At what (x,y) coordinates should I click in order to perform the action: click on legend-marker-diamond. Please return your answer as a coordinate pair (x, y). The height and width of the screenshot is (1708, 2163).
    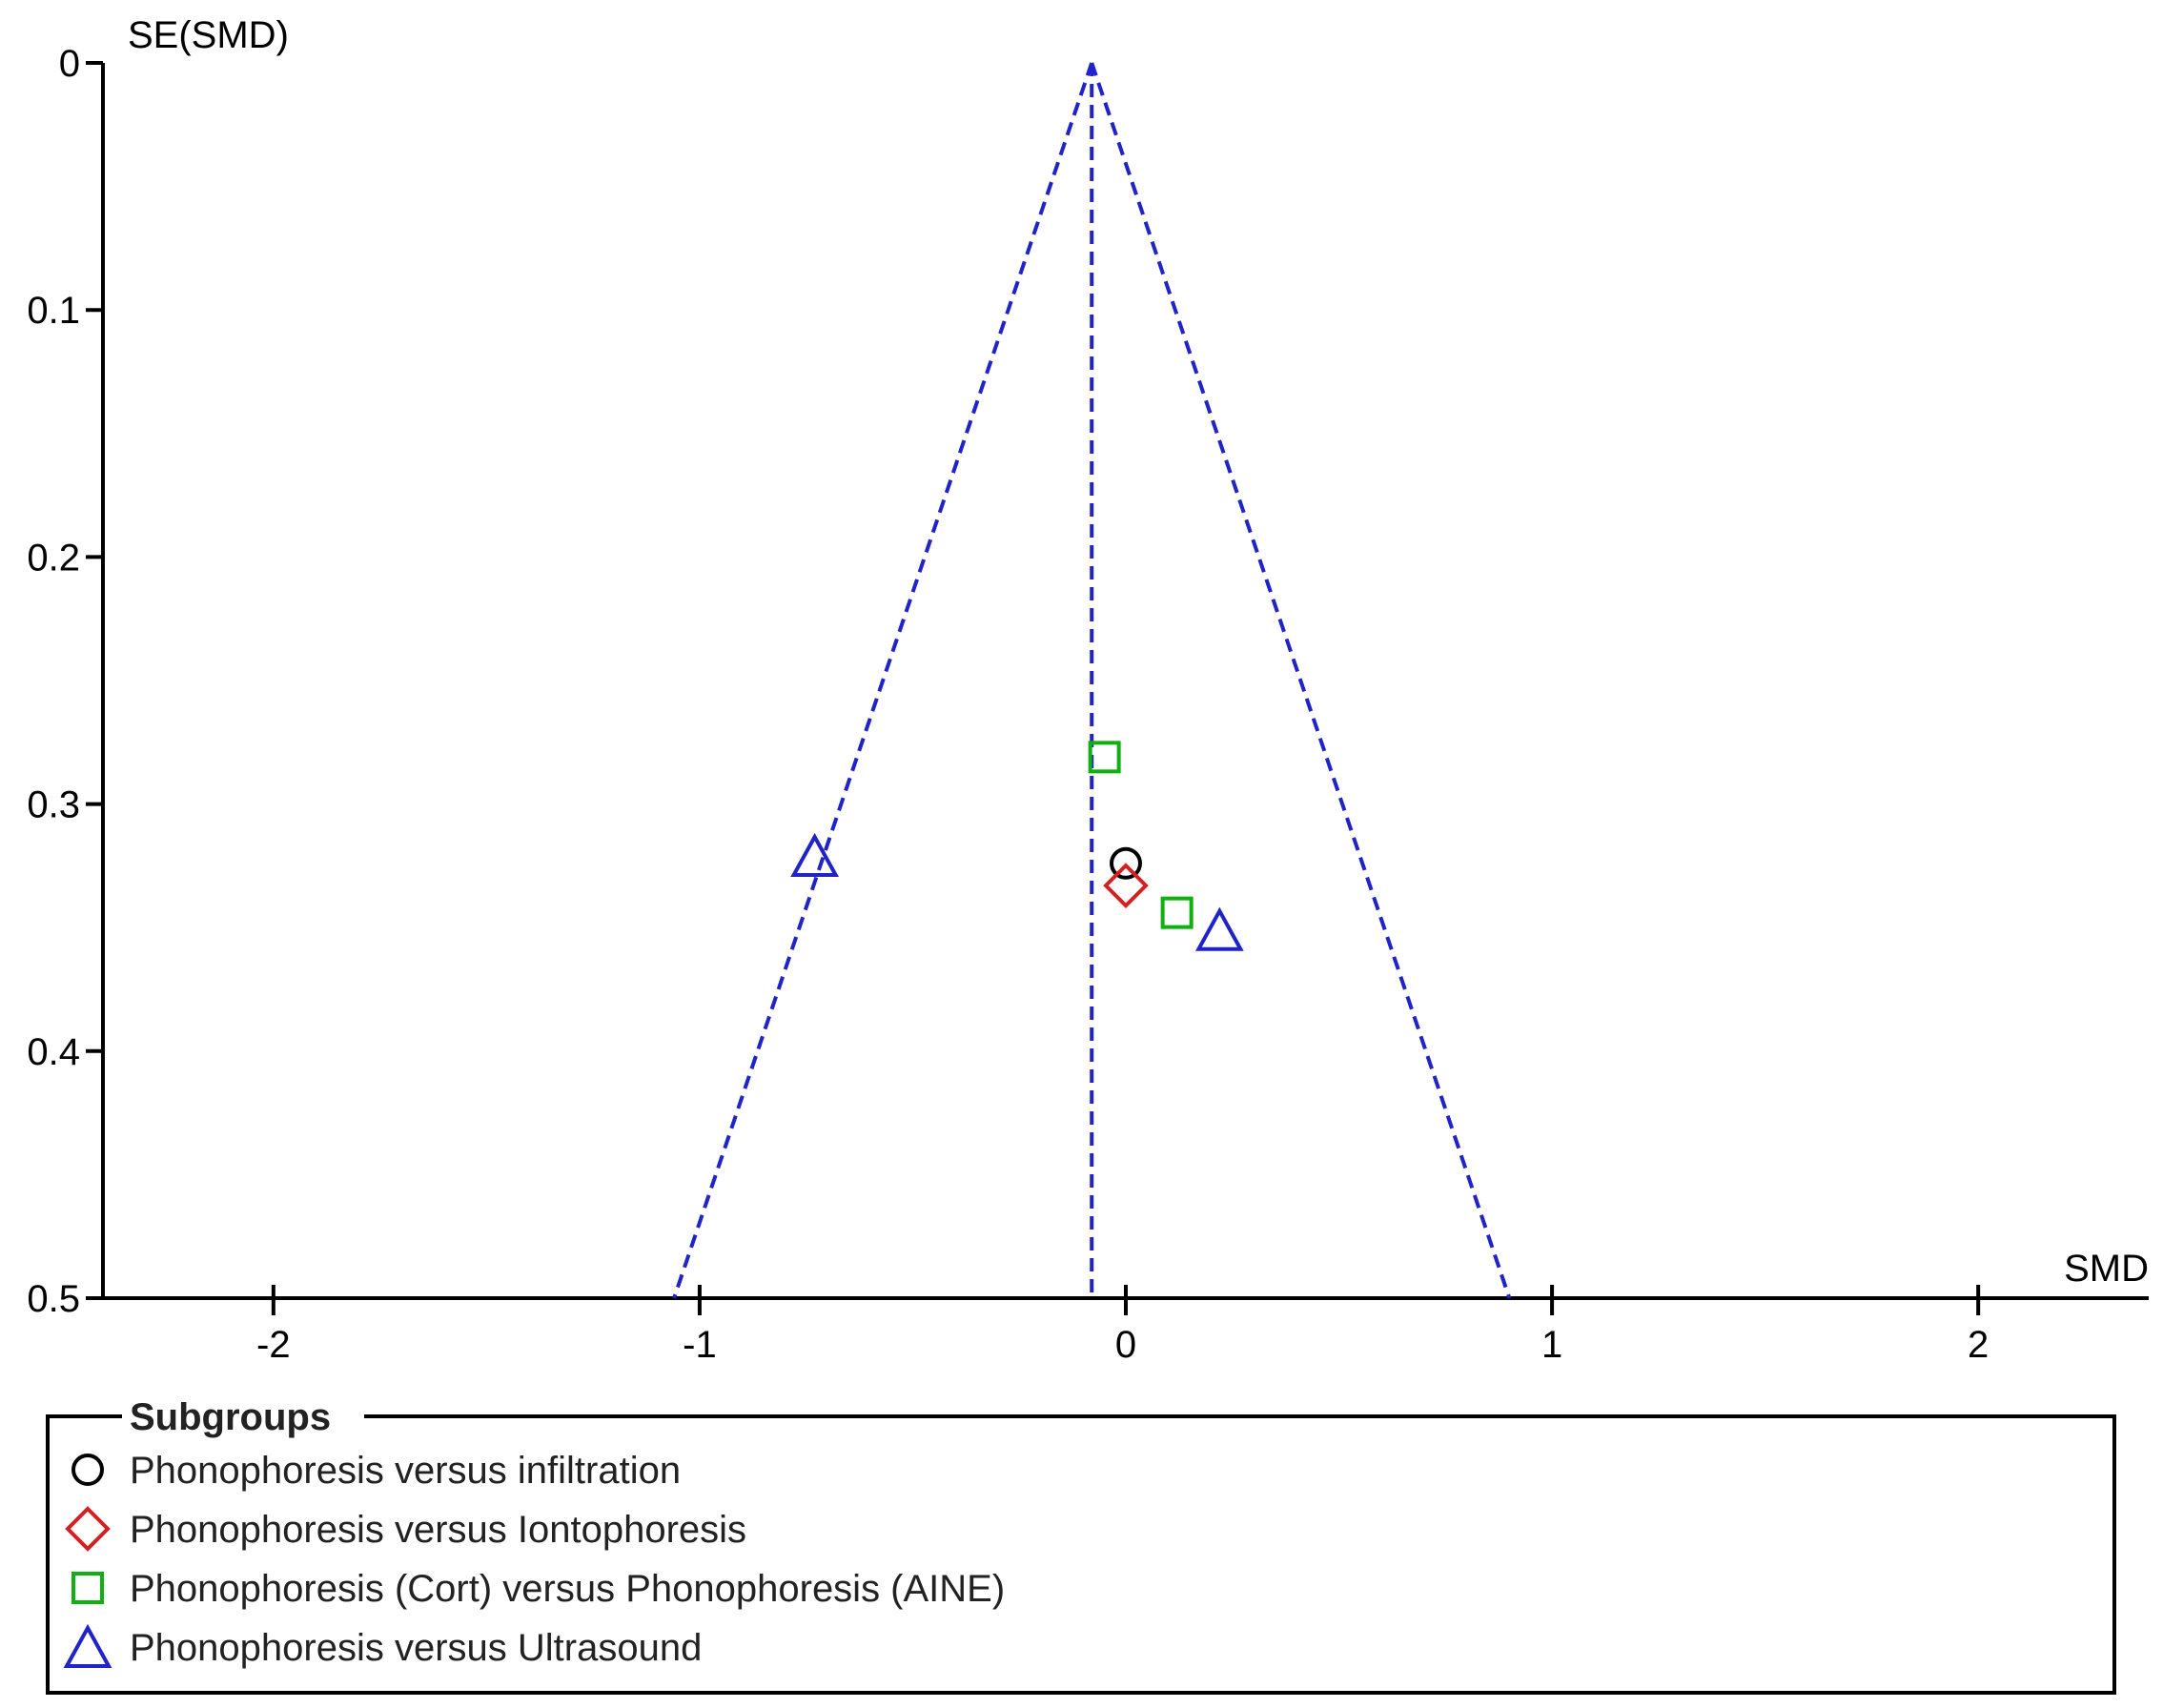
    Looking at the image, I should click on (88, 1529).